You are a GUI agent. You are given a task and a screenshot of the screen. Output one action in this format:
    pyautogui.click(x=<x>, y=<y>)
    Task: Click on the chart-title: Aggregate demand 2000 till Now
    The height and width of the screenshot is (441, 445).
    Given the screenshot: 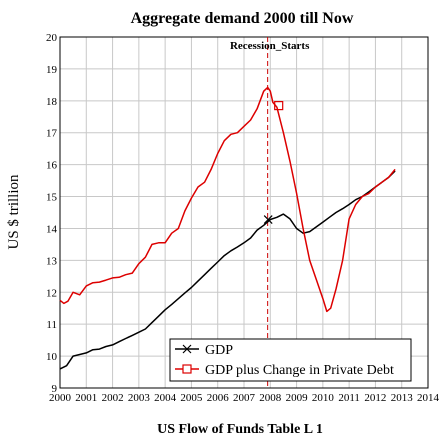 What is the action you would take?
    pyautogui.click(x=242, y=18)
    